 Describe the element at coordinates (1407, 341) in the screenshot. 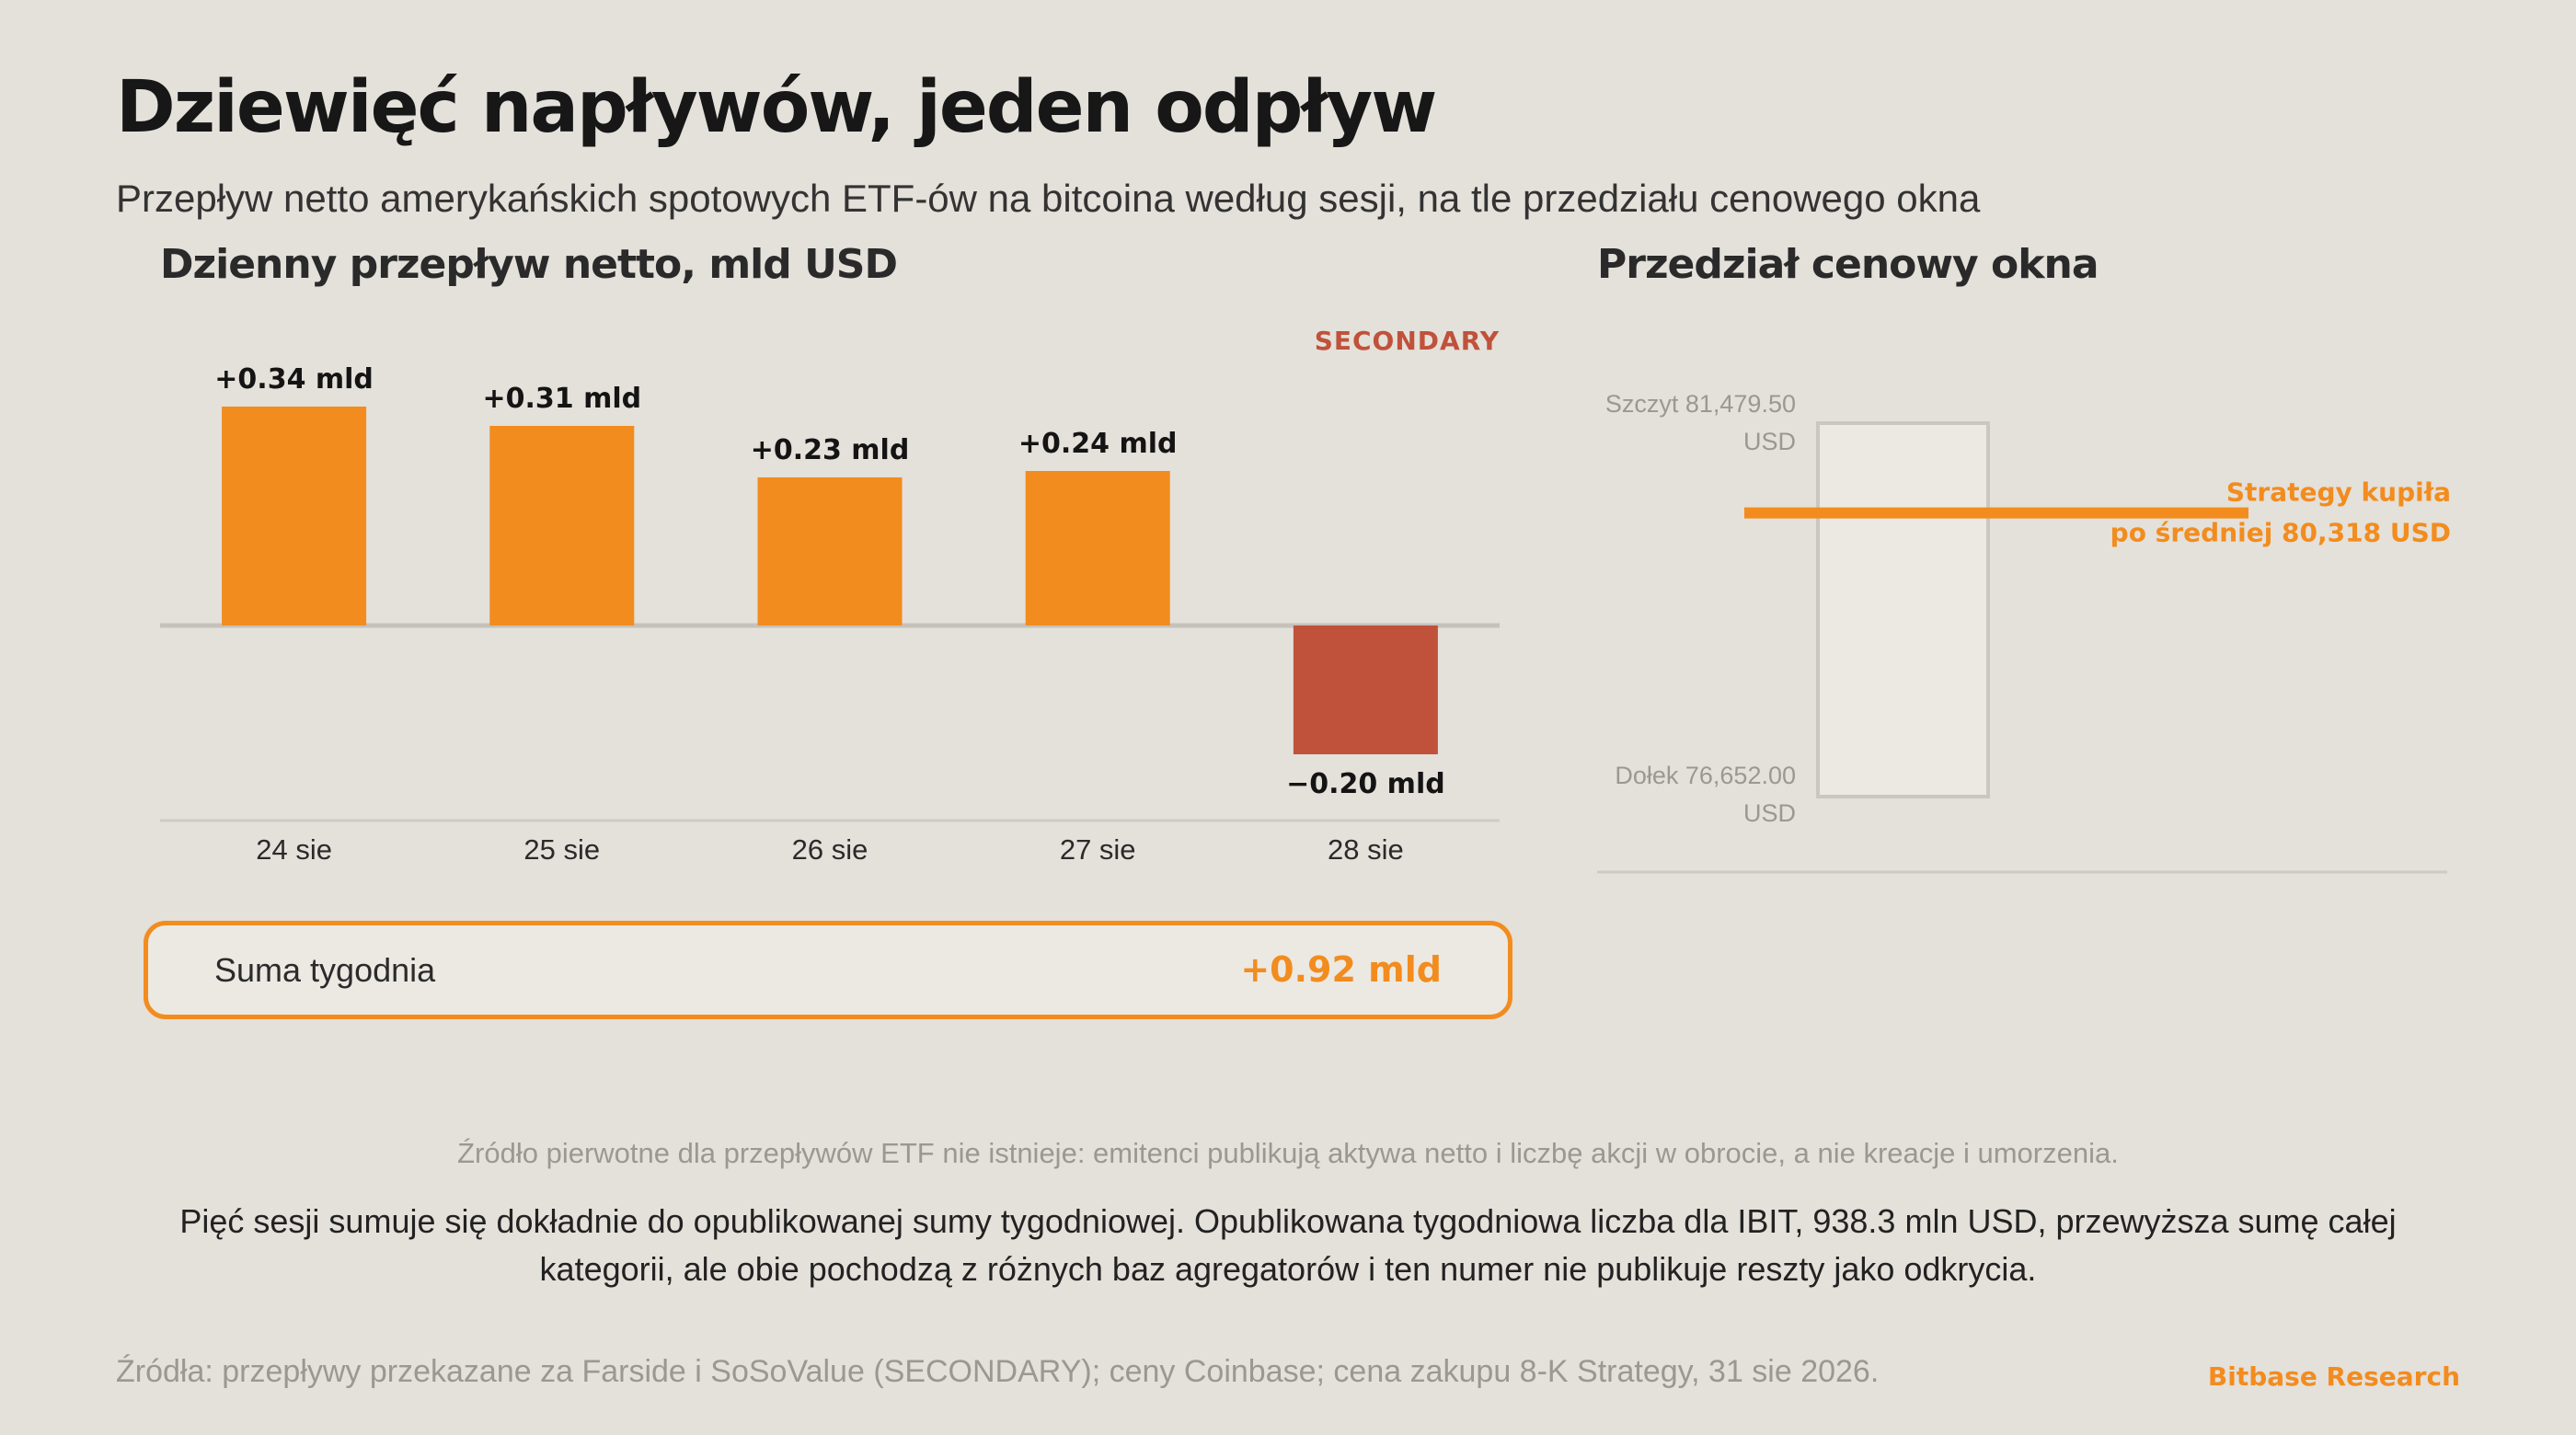

I see `secondary-badge: SECONDARY` at that location.